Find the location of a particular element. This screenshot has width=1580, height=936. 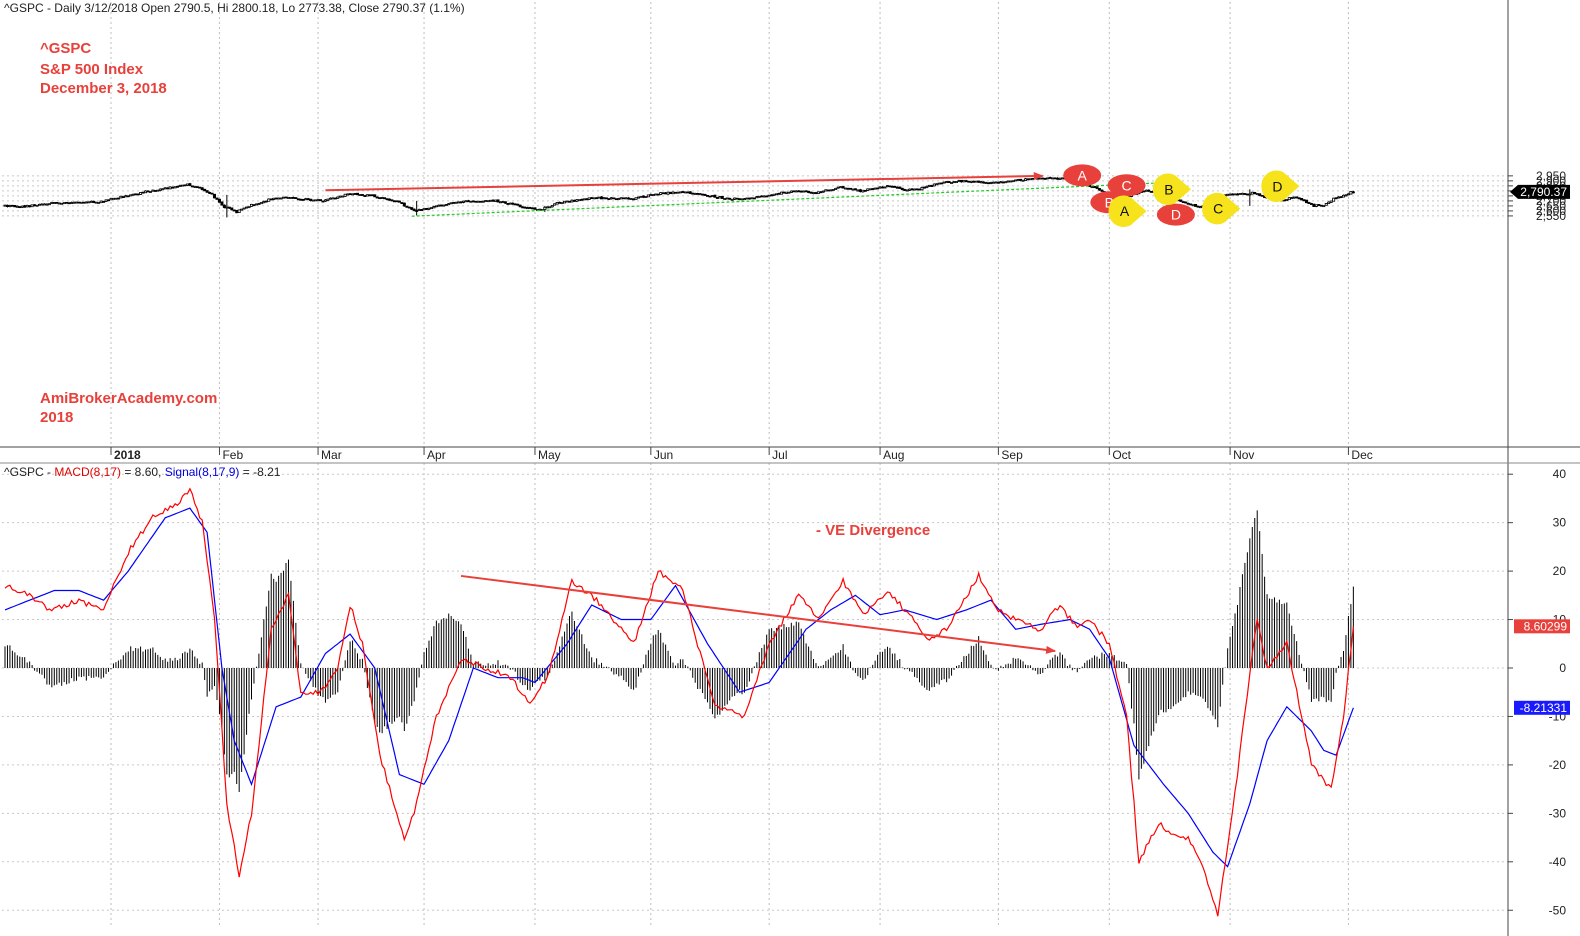

badge-yellow-a: A is located at coordinates (1127, 211).